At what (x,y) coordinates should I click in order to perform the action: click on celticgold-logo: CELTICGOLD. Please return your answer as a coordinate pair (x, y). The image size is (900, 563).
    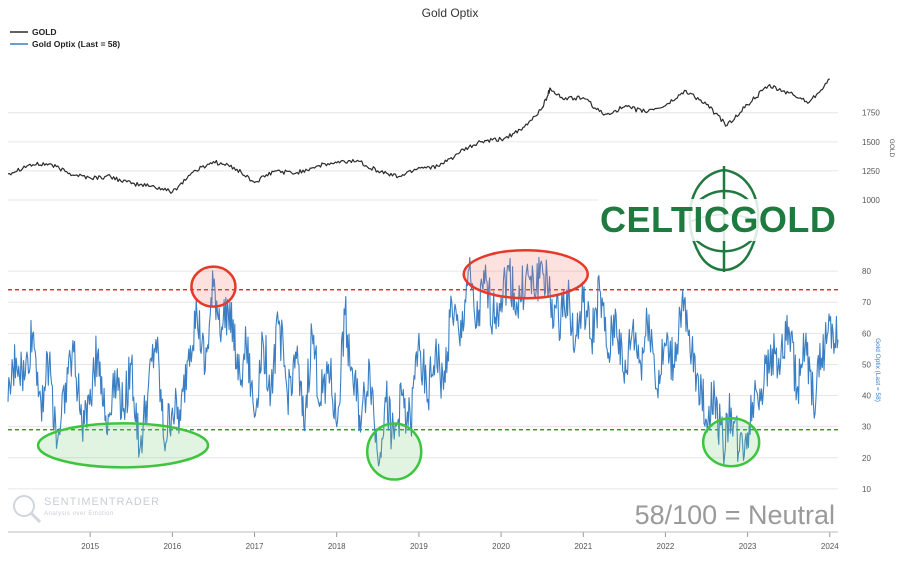
    Looking at the image, I should click on (721, 219).